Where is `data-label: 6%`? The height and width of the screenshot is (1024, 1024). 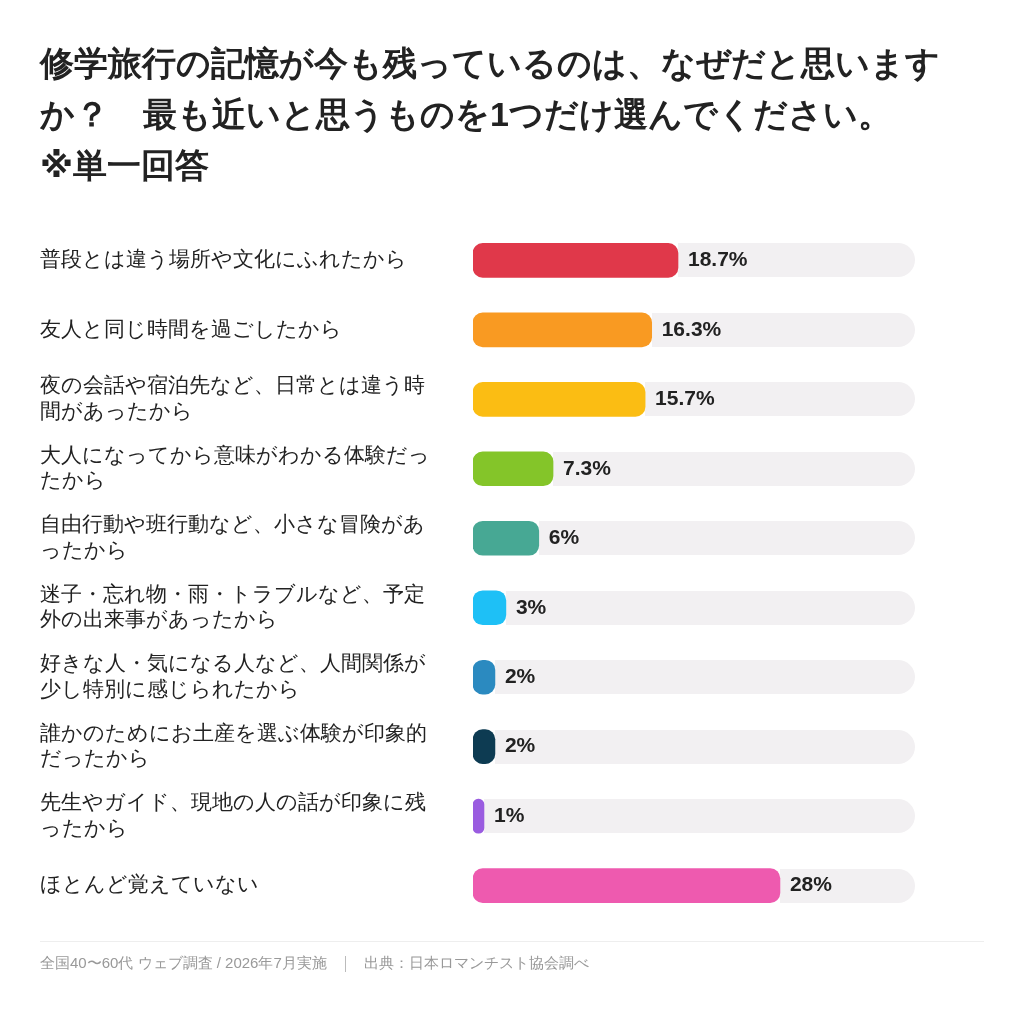 data-label: 6% is located at coordinates (564, 537).